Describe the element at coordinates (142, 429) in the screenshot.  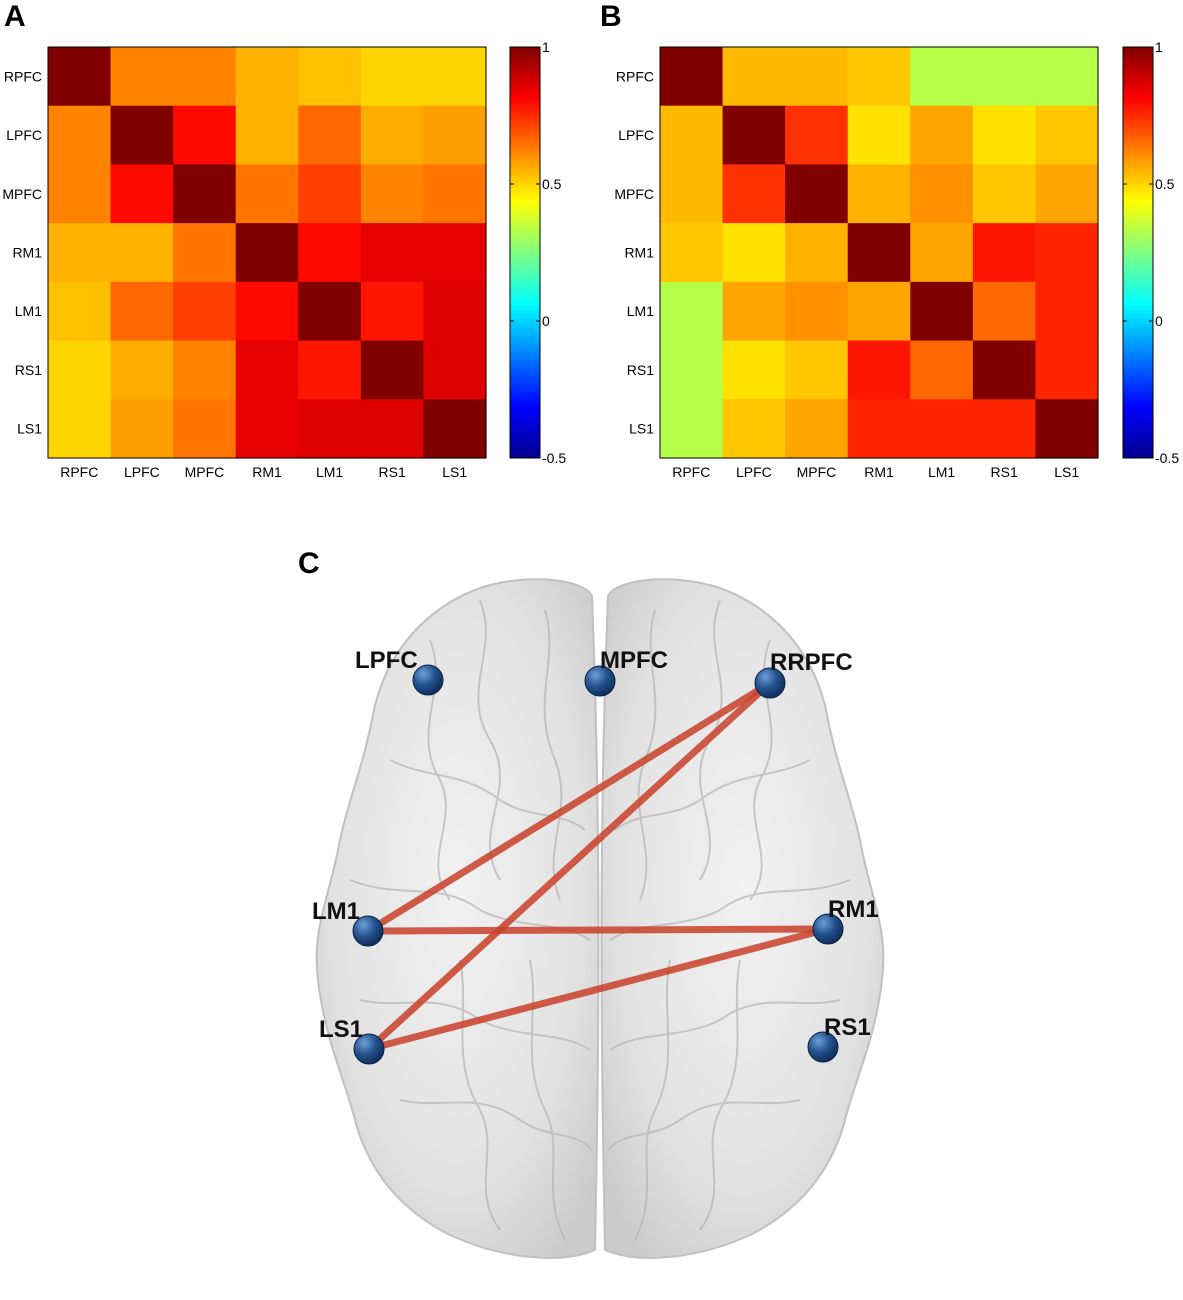
I see `heatmap-cell-a-ls1-lpfc` at that location.